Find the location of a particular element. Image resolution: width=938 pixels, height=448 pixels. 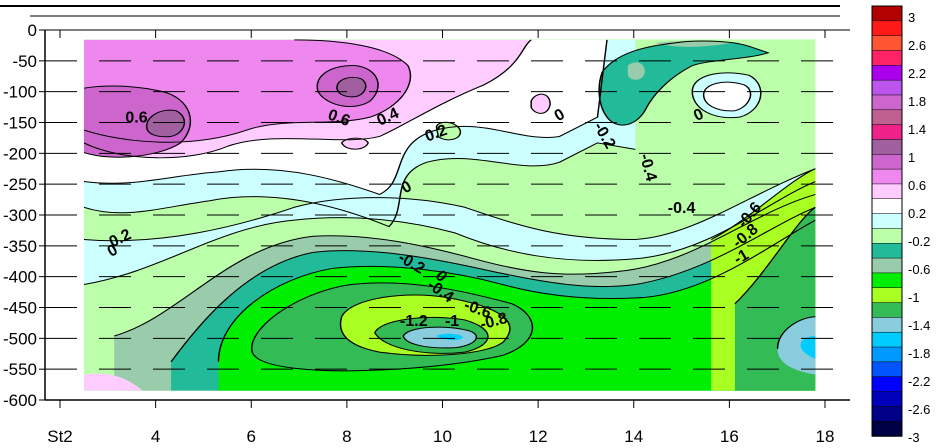

x-tick-label: 6 is located at coordinates (251, 436).